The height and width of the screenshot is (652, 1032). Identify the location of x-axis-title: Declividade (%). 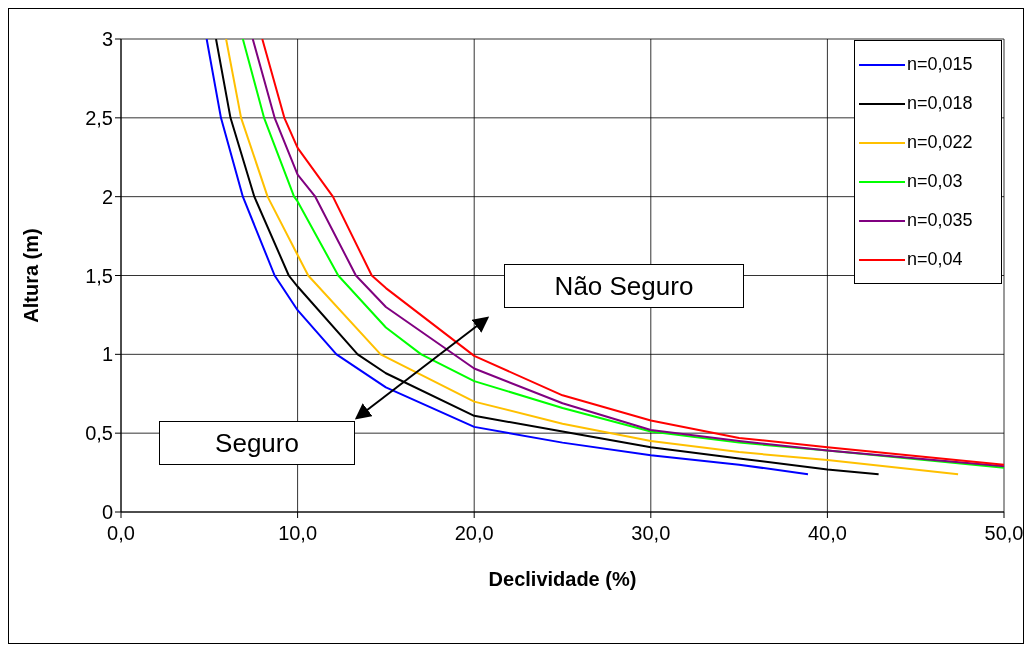
(562, 579).